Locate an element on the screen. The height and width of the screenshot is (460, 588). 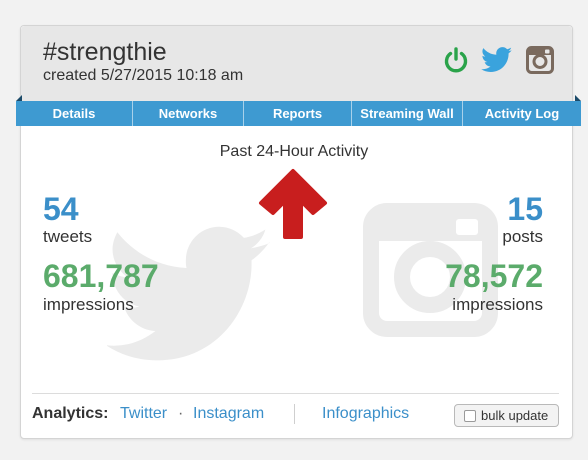
twitter-watermark-icon is located at coordinates (189, 293).